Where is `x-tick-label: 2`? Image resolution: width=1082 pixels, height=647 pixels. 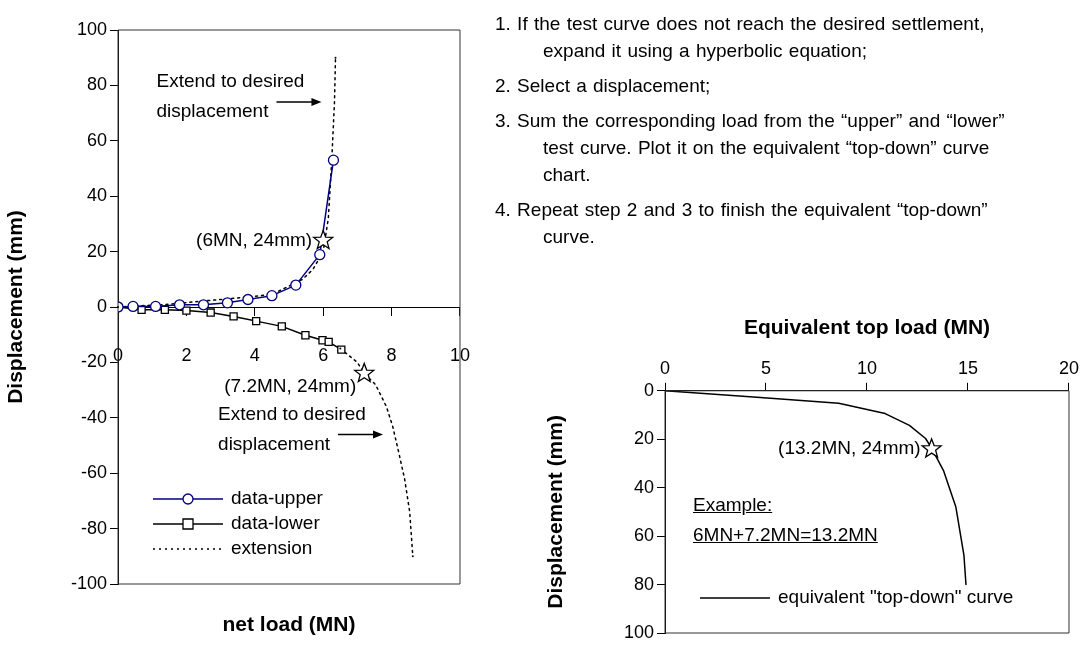 x-tick-label: 2 is located at coordinates (186, 354).